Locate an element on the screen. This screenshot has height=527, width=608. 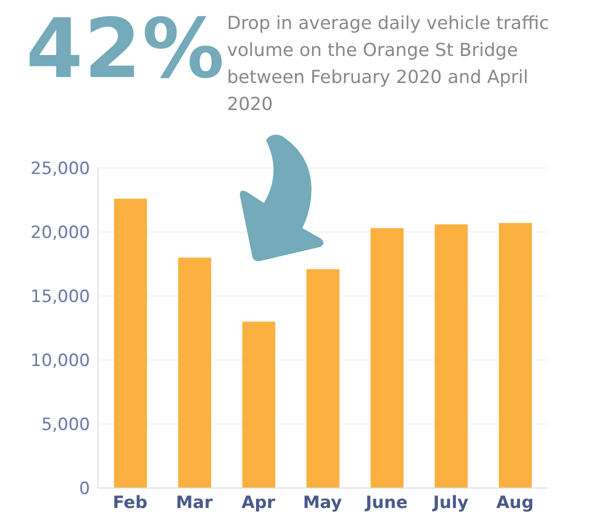
y-tick-label: 5,000 is located at coordinates (65, 425).